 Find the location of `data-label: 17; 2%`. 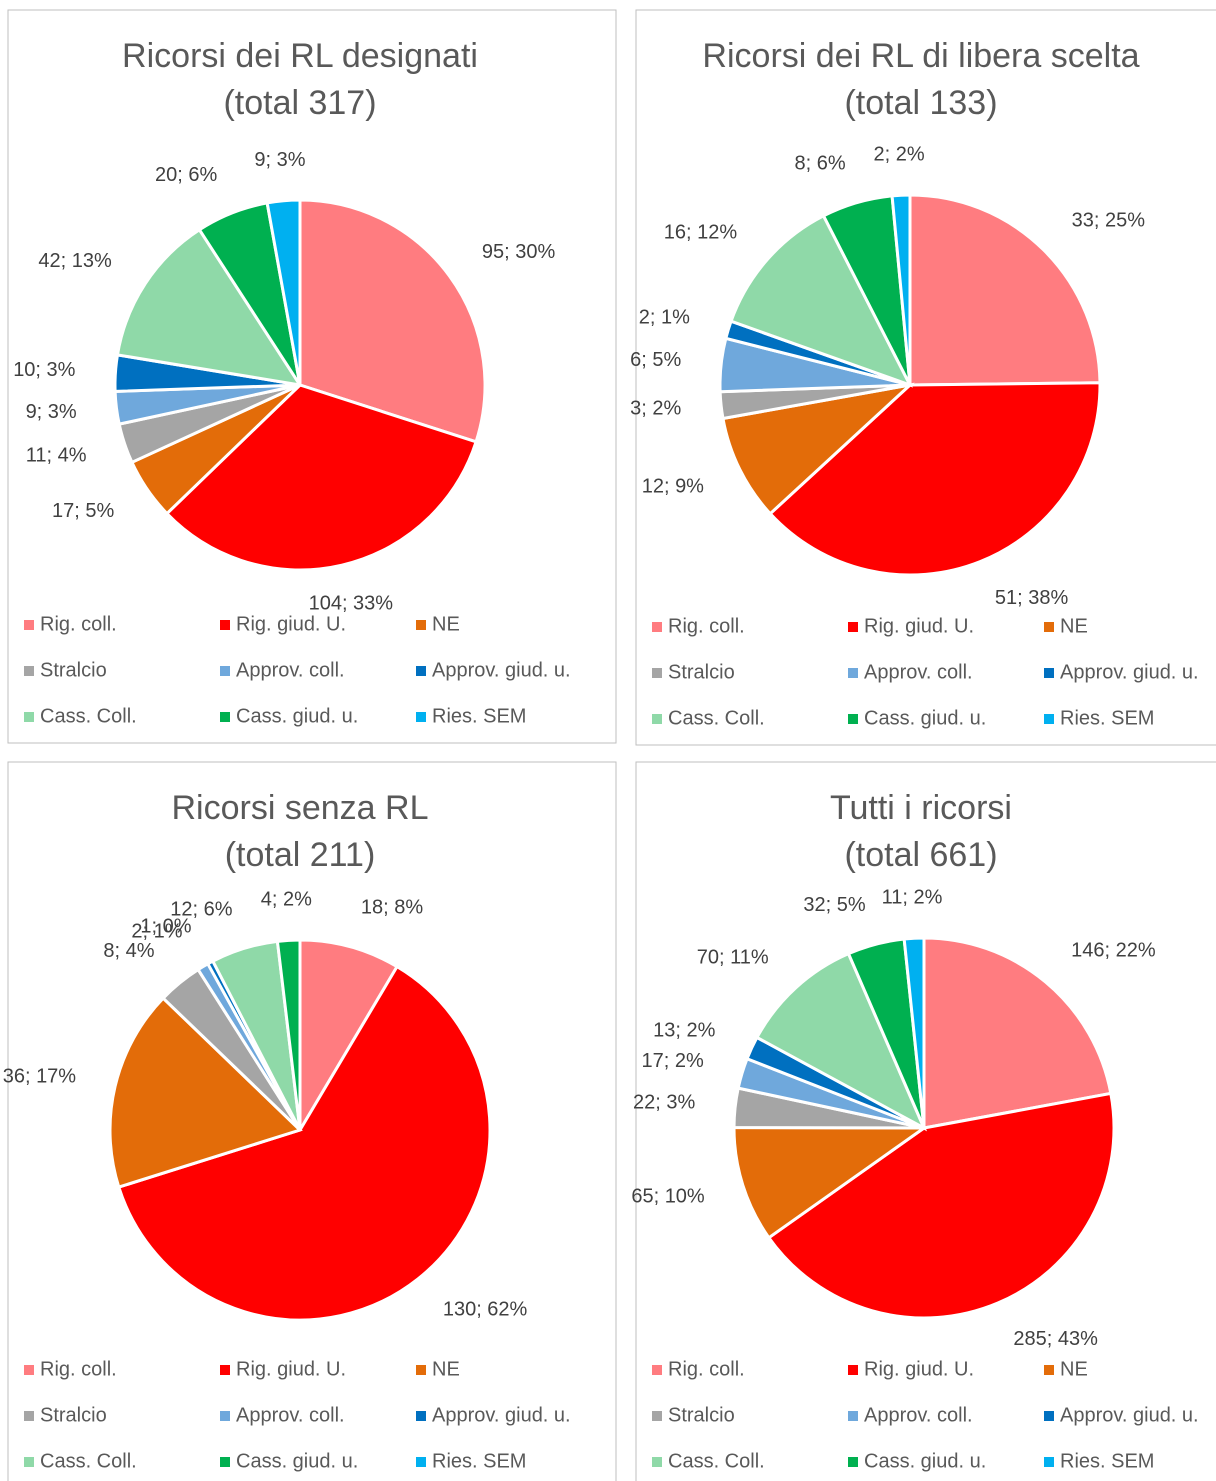

data-label: 17; 2% is located at coordinates (672, 1061).